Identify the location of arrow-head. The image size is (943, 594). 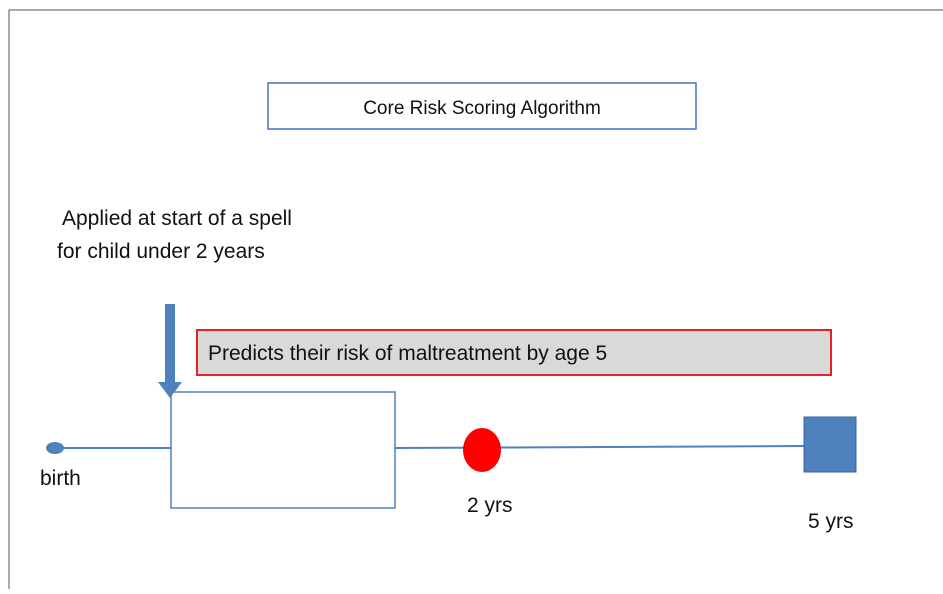
(170, 390).